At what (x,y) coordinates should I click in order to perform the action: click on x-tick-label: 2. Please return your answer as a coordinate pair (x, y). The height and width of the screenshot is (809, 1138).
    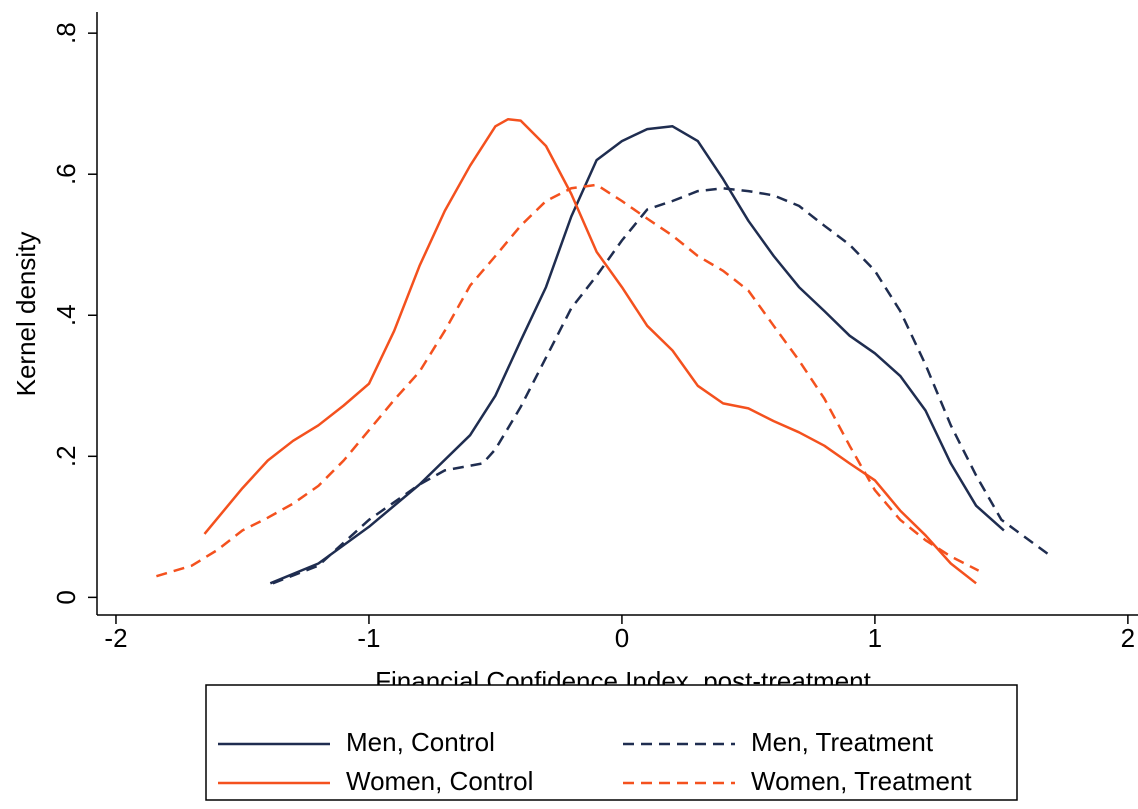
    Looking at the image, I should click on (1128, 638).